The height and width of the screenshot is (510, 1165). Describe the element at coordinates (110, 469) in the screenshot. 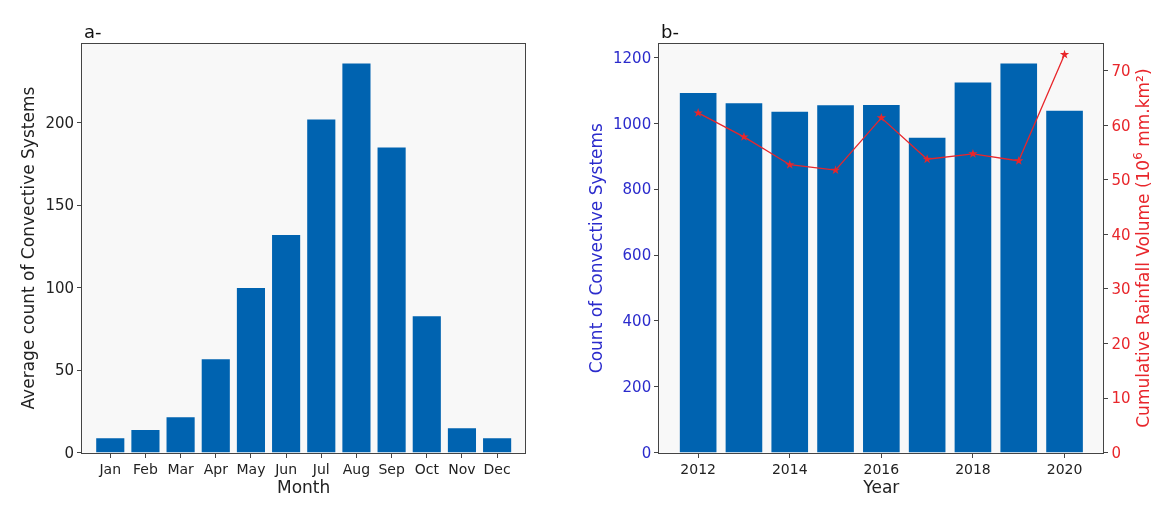

I see `x-tick-label: Jan` at that location.